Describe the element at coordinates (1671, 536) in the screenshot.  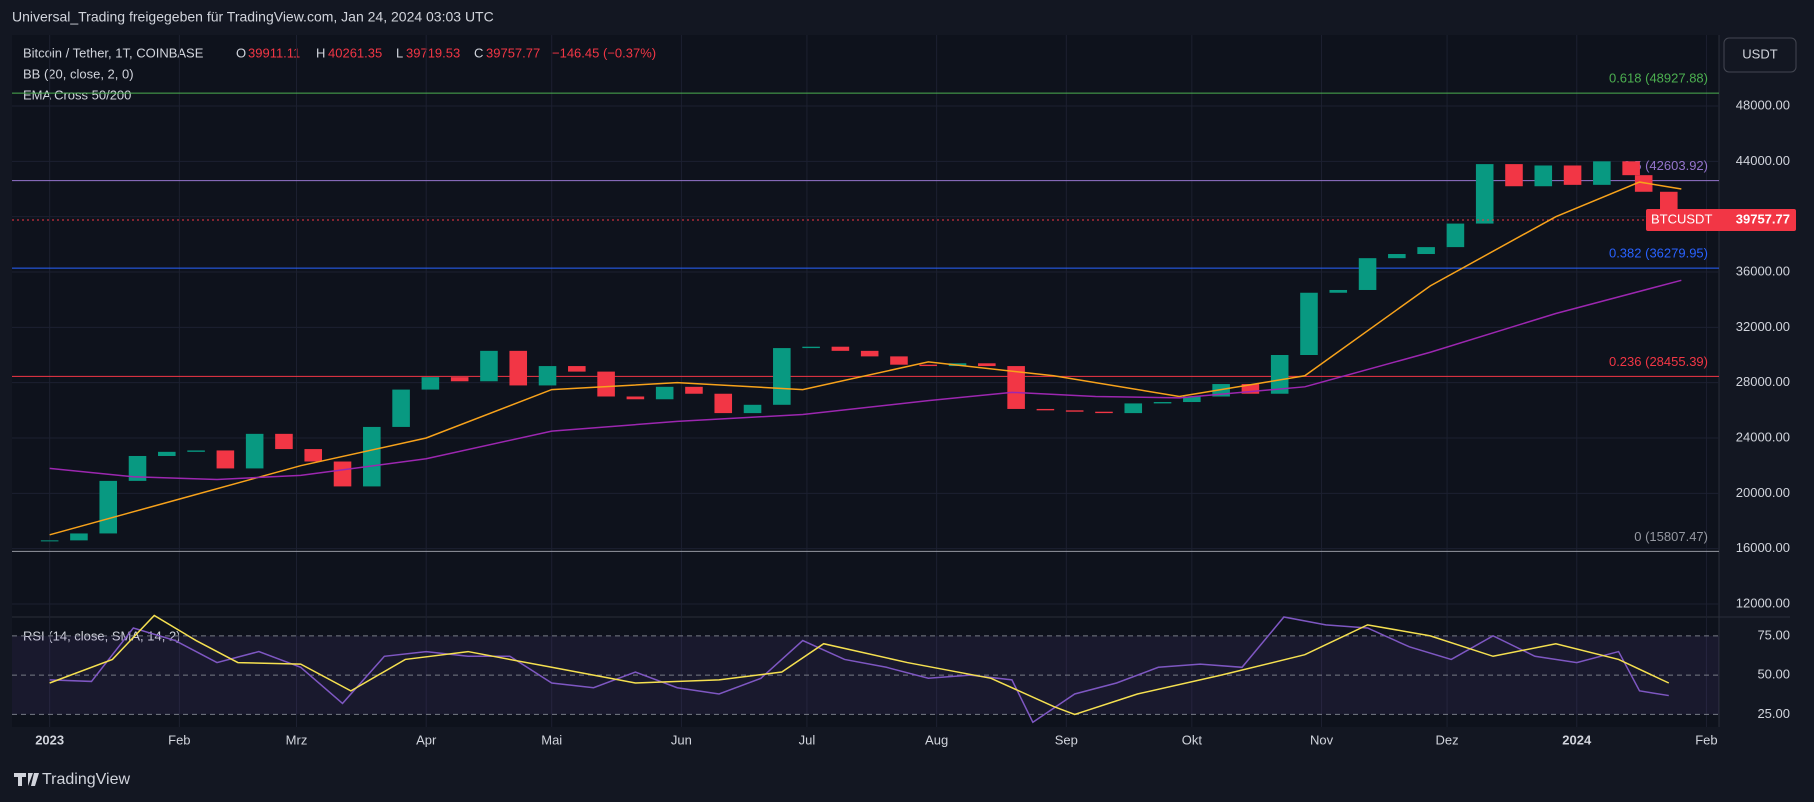
I see `fib-label: 0 (15807.47)` at that location.